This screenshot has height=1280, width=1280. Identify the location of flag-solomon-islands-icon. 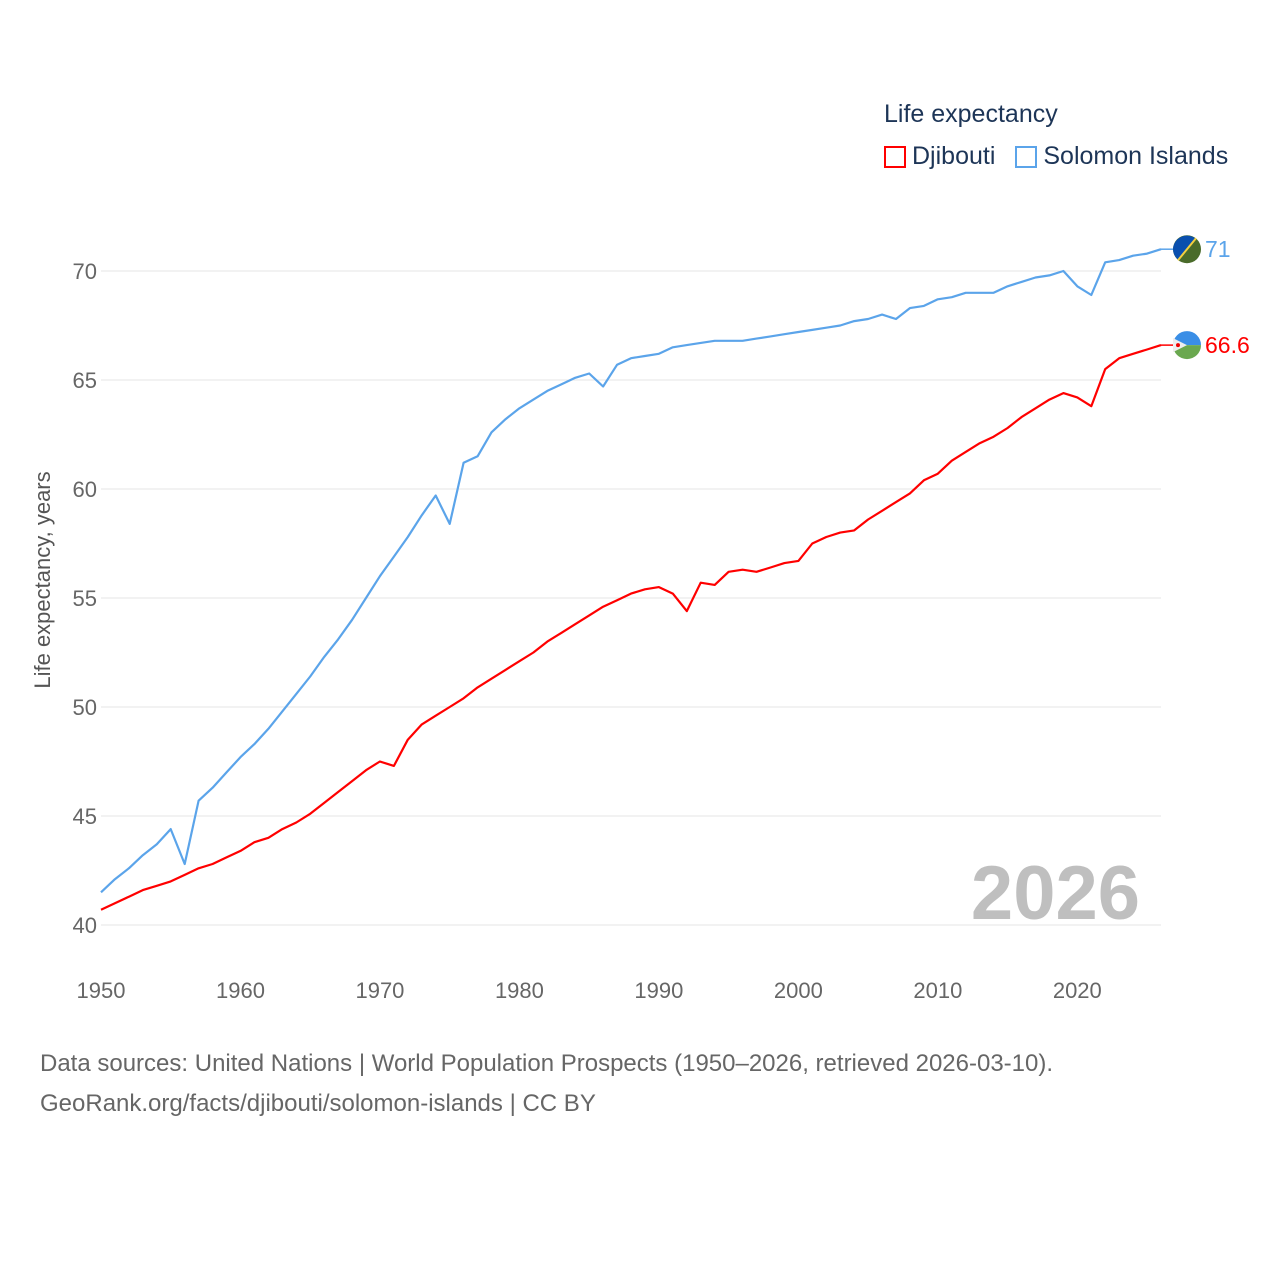
(1184, 248).